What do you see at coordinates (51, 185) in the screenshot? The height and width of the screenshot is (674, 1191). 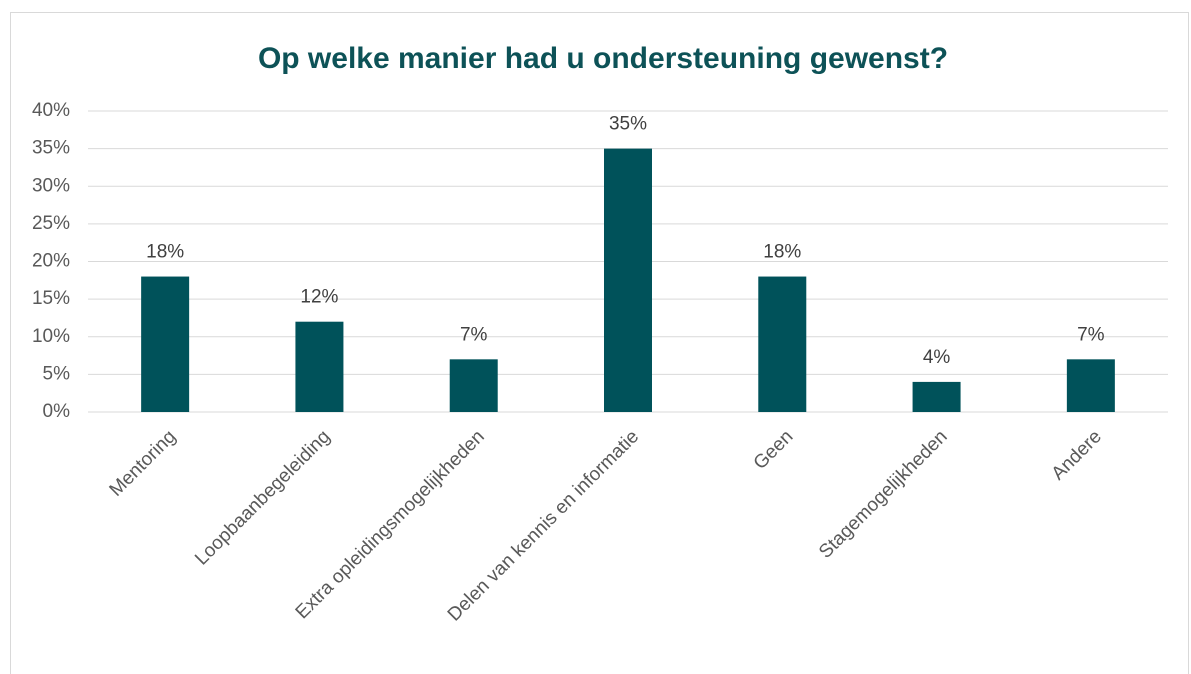 I see `y-tick-label: 30%` at bounding box center [51, 185].